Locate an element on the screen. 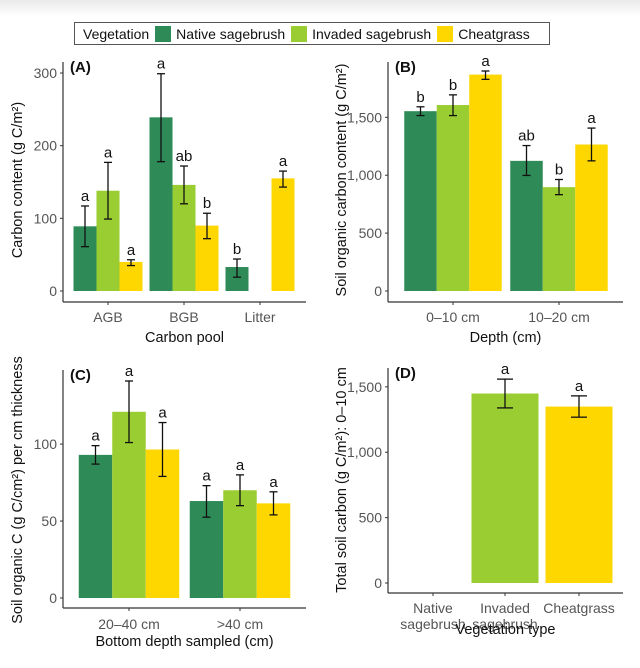 The image size is (640, 668). x-axis-title: Vegetation type is located at coordinates (506, 630).